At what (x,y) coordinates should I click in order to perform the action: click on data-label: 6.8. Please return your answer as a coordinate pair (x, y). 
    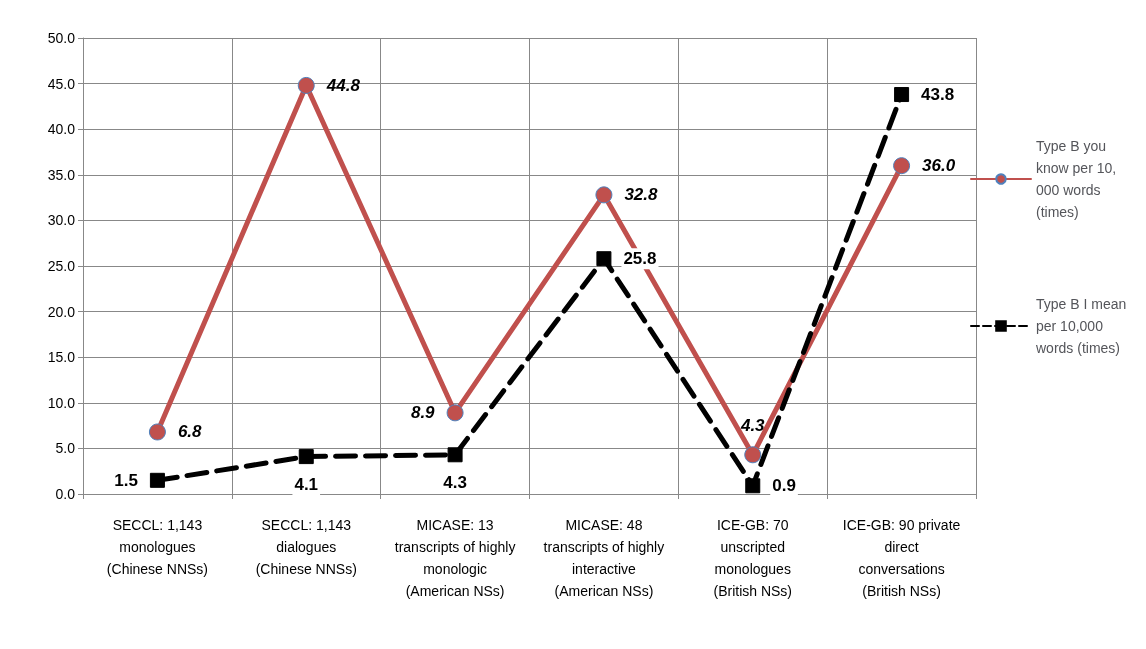
    Looking at the image, I should click on (190, 432).